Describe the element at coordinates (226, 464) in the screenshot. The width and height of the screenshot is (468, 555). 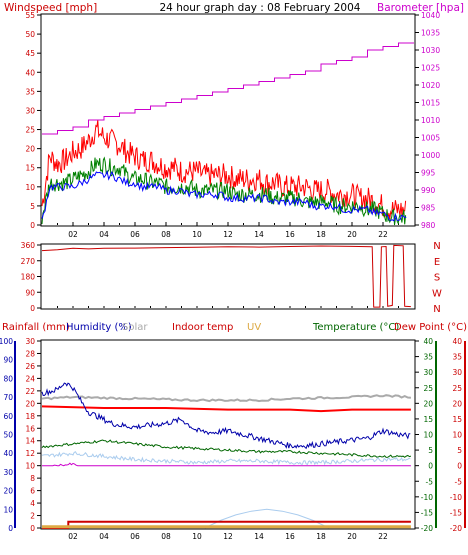
I see `dew-point-line` at that location.